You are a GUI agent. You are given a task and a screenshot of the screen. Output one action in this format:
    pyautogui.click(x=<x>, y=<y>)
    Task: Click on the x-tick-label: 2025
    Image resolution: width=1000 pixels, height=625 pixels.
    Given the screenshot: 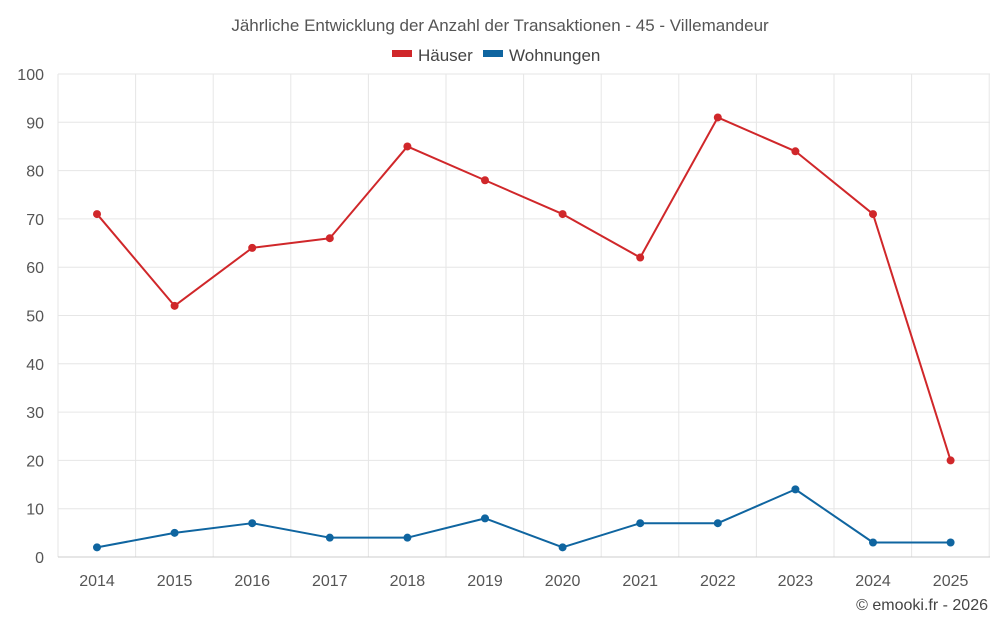 What is the action you would take?
    pyautogui.click(x=951, y=581)
    